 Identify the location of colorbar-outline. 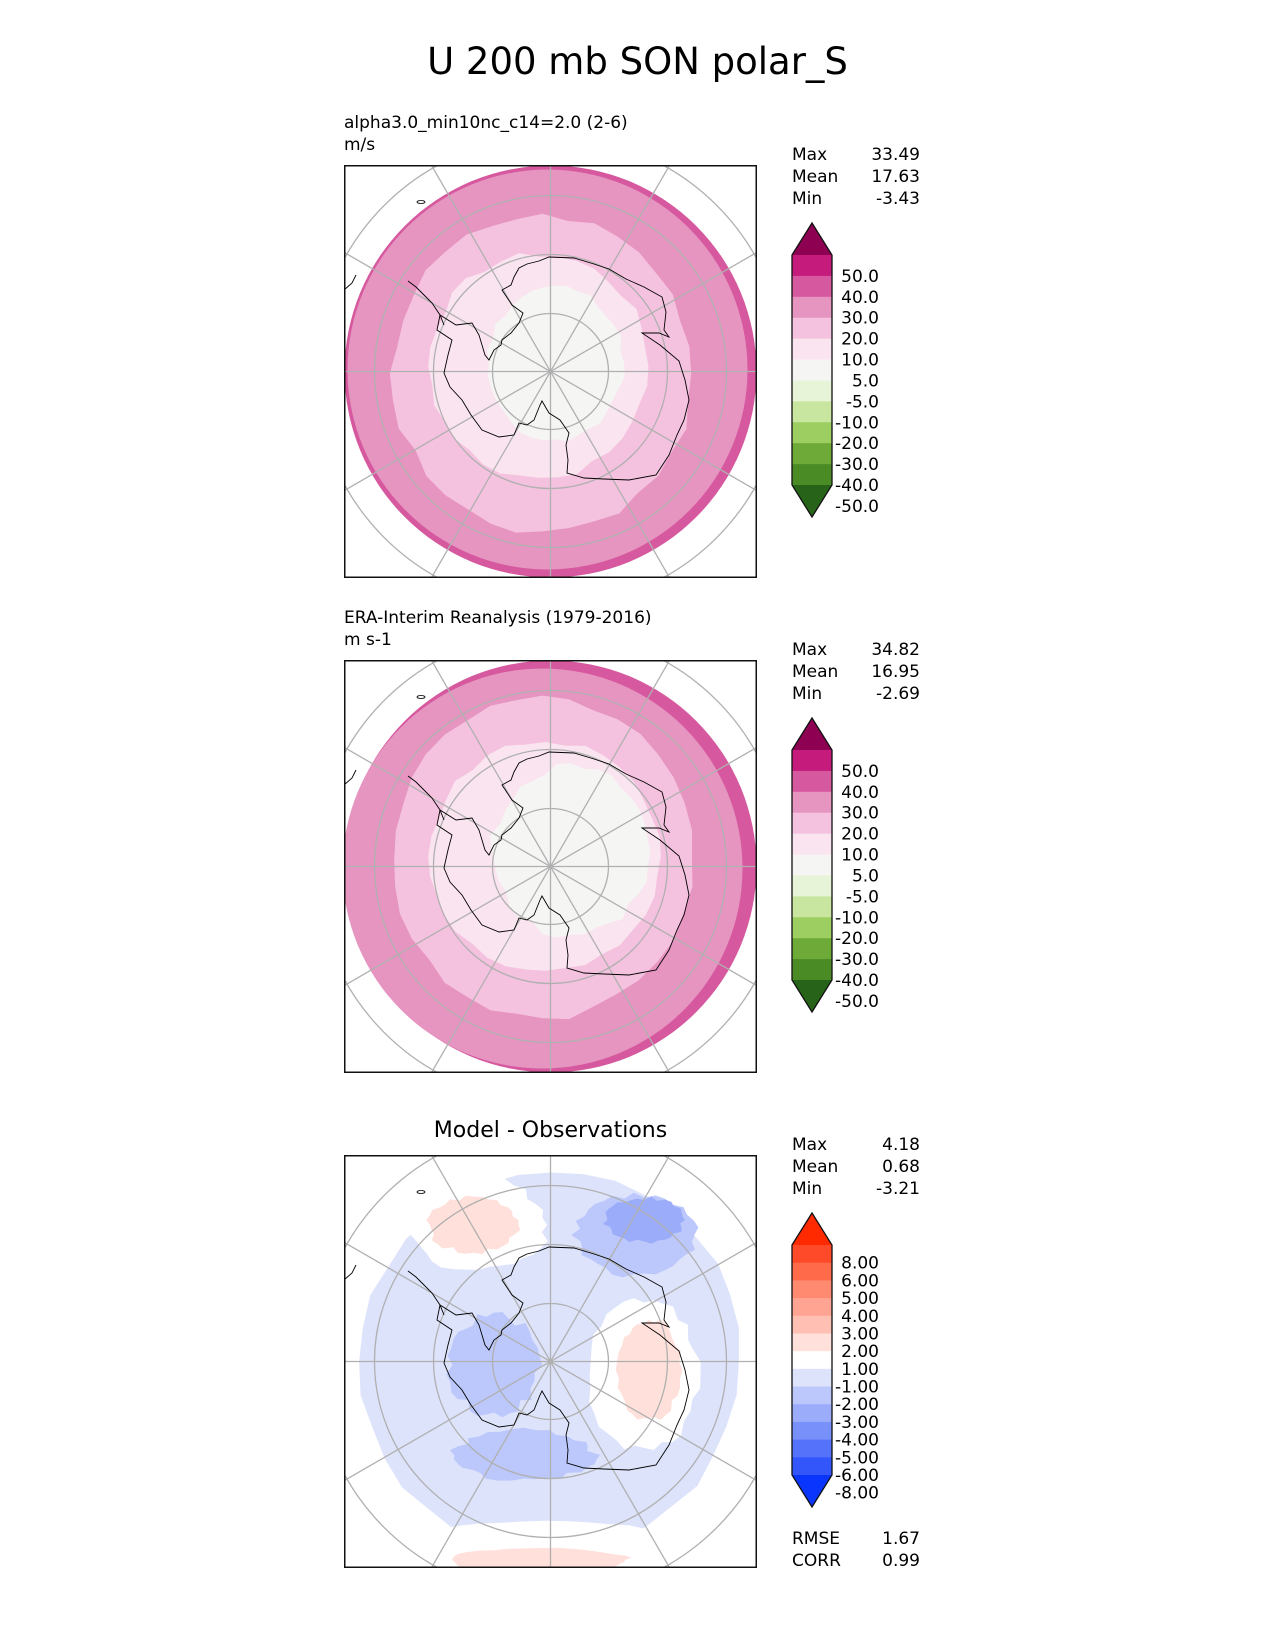
(812, 1360).